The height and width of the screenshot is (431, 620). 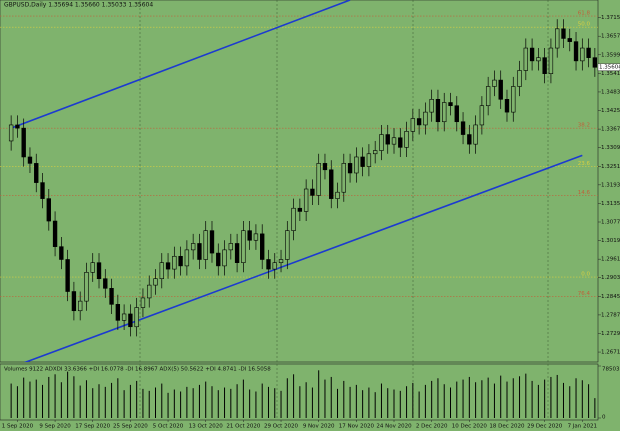 What do you see at coordinates (281, 427) in the screenshot?
I see `x-tick-label: 29 Oct 2020` at bounding box center [281, 427].